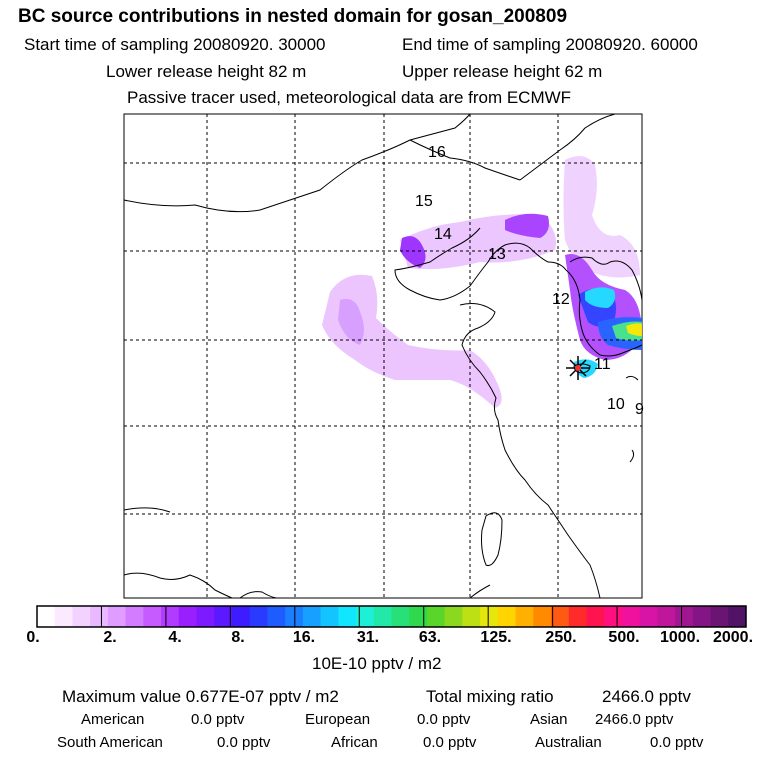  What do you see at coordinates (338, 719) in the screenshot?
I see `region-name-european: European` at bounding box center [338, 719].